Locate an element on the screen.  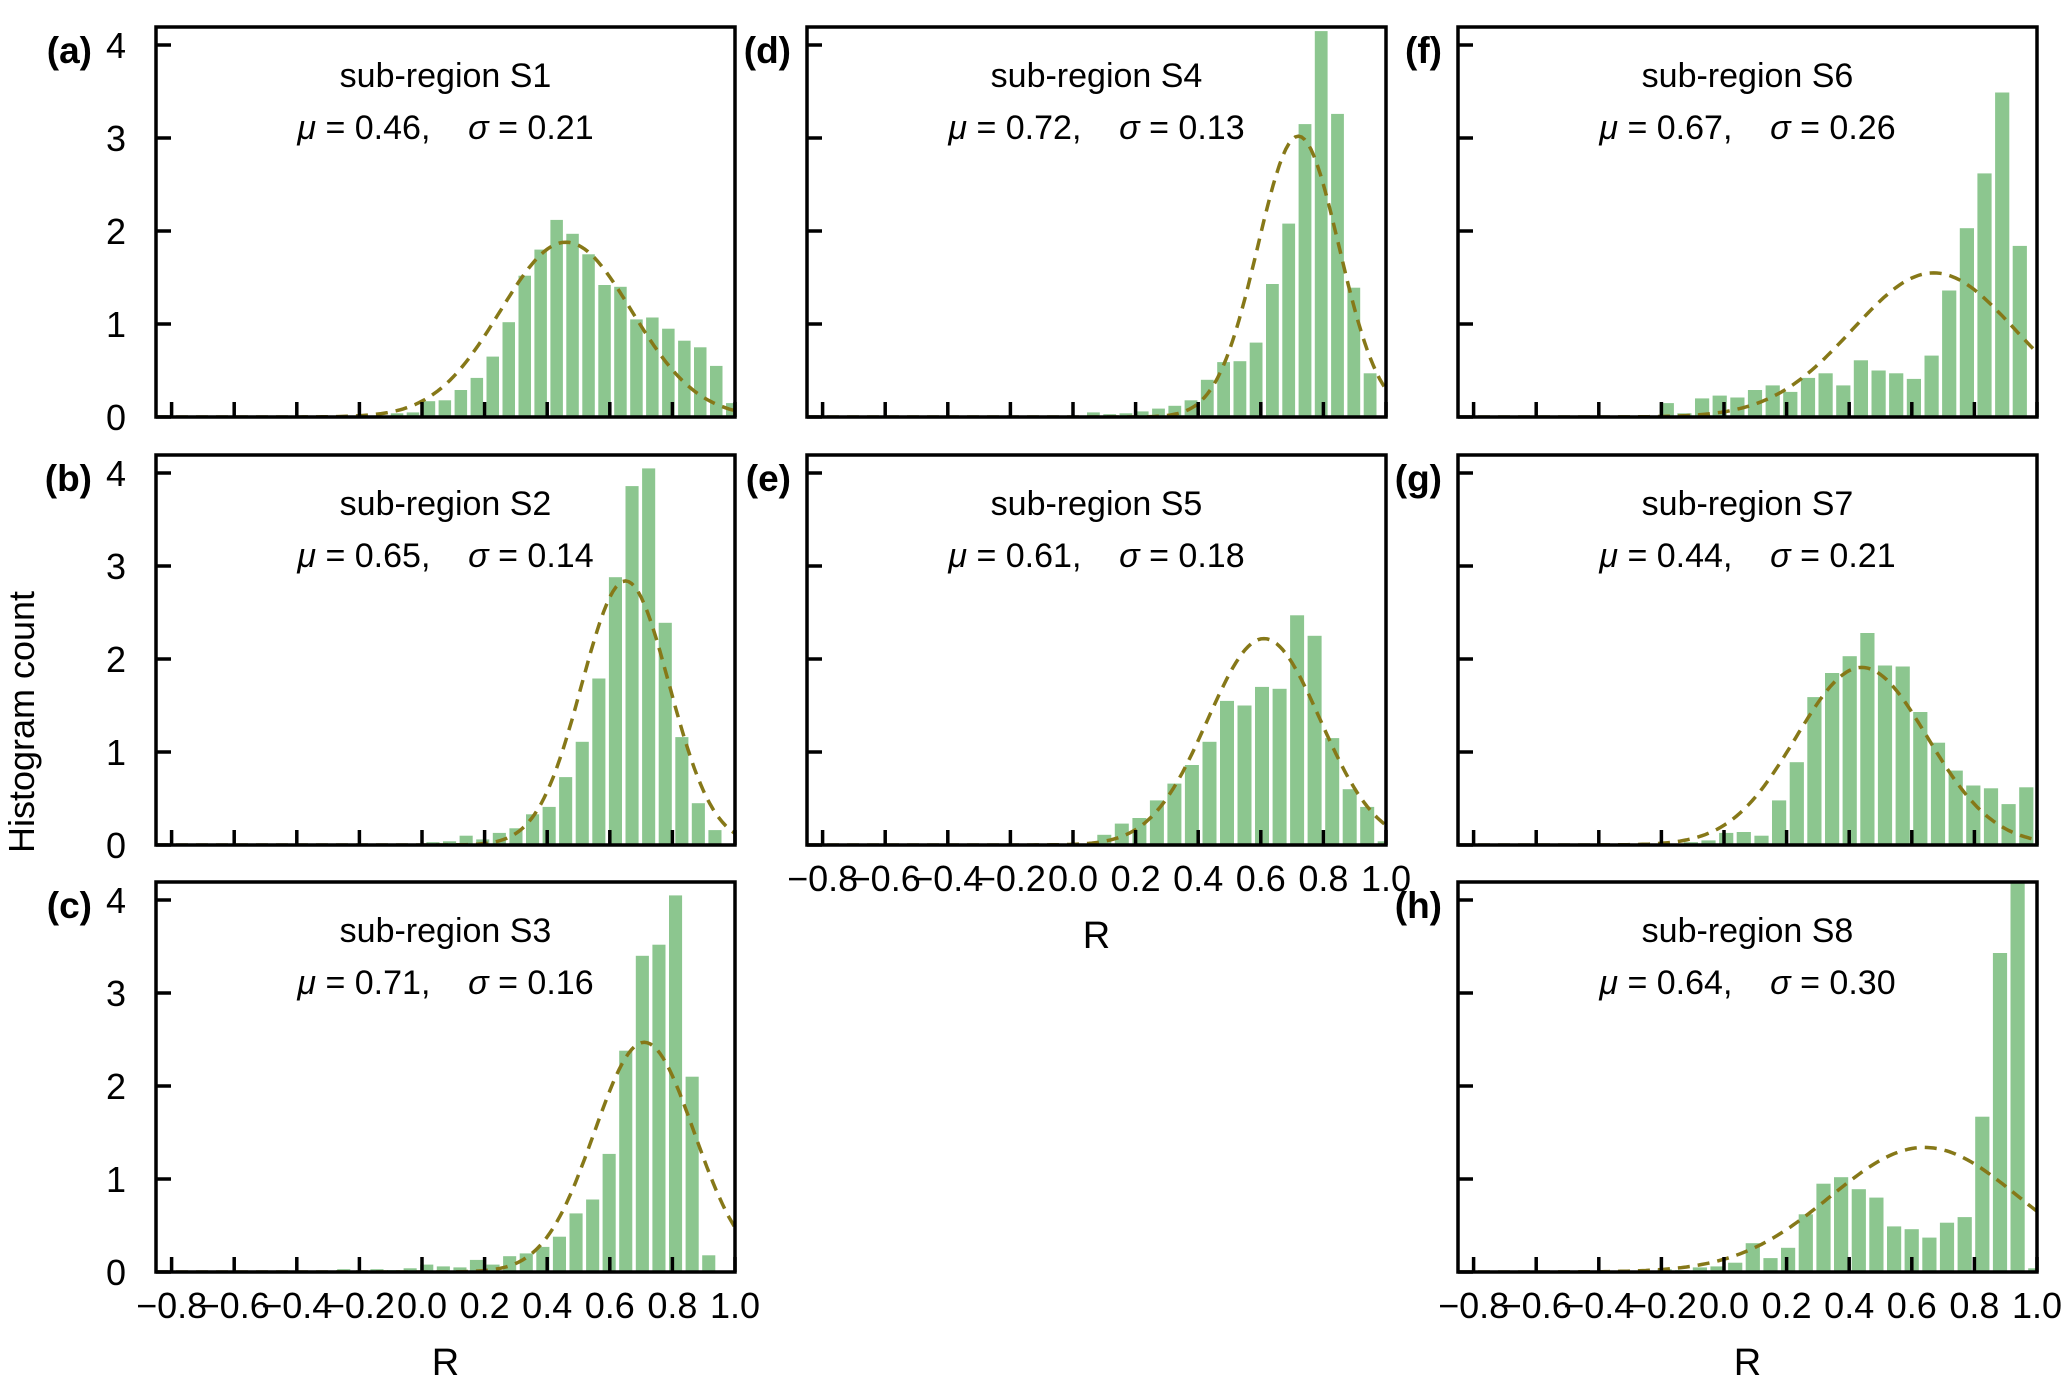
panel-letter-a: (a) is located at coordinates (69, 50).